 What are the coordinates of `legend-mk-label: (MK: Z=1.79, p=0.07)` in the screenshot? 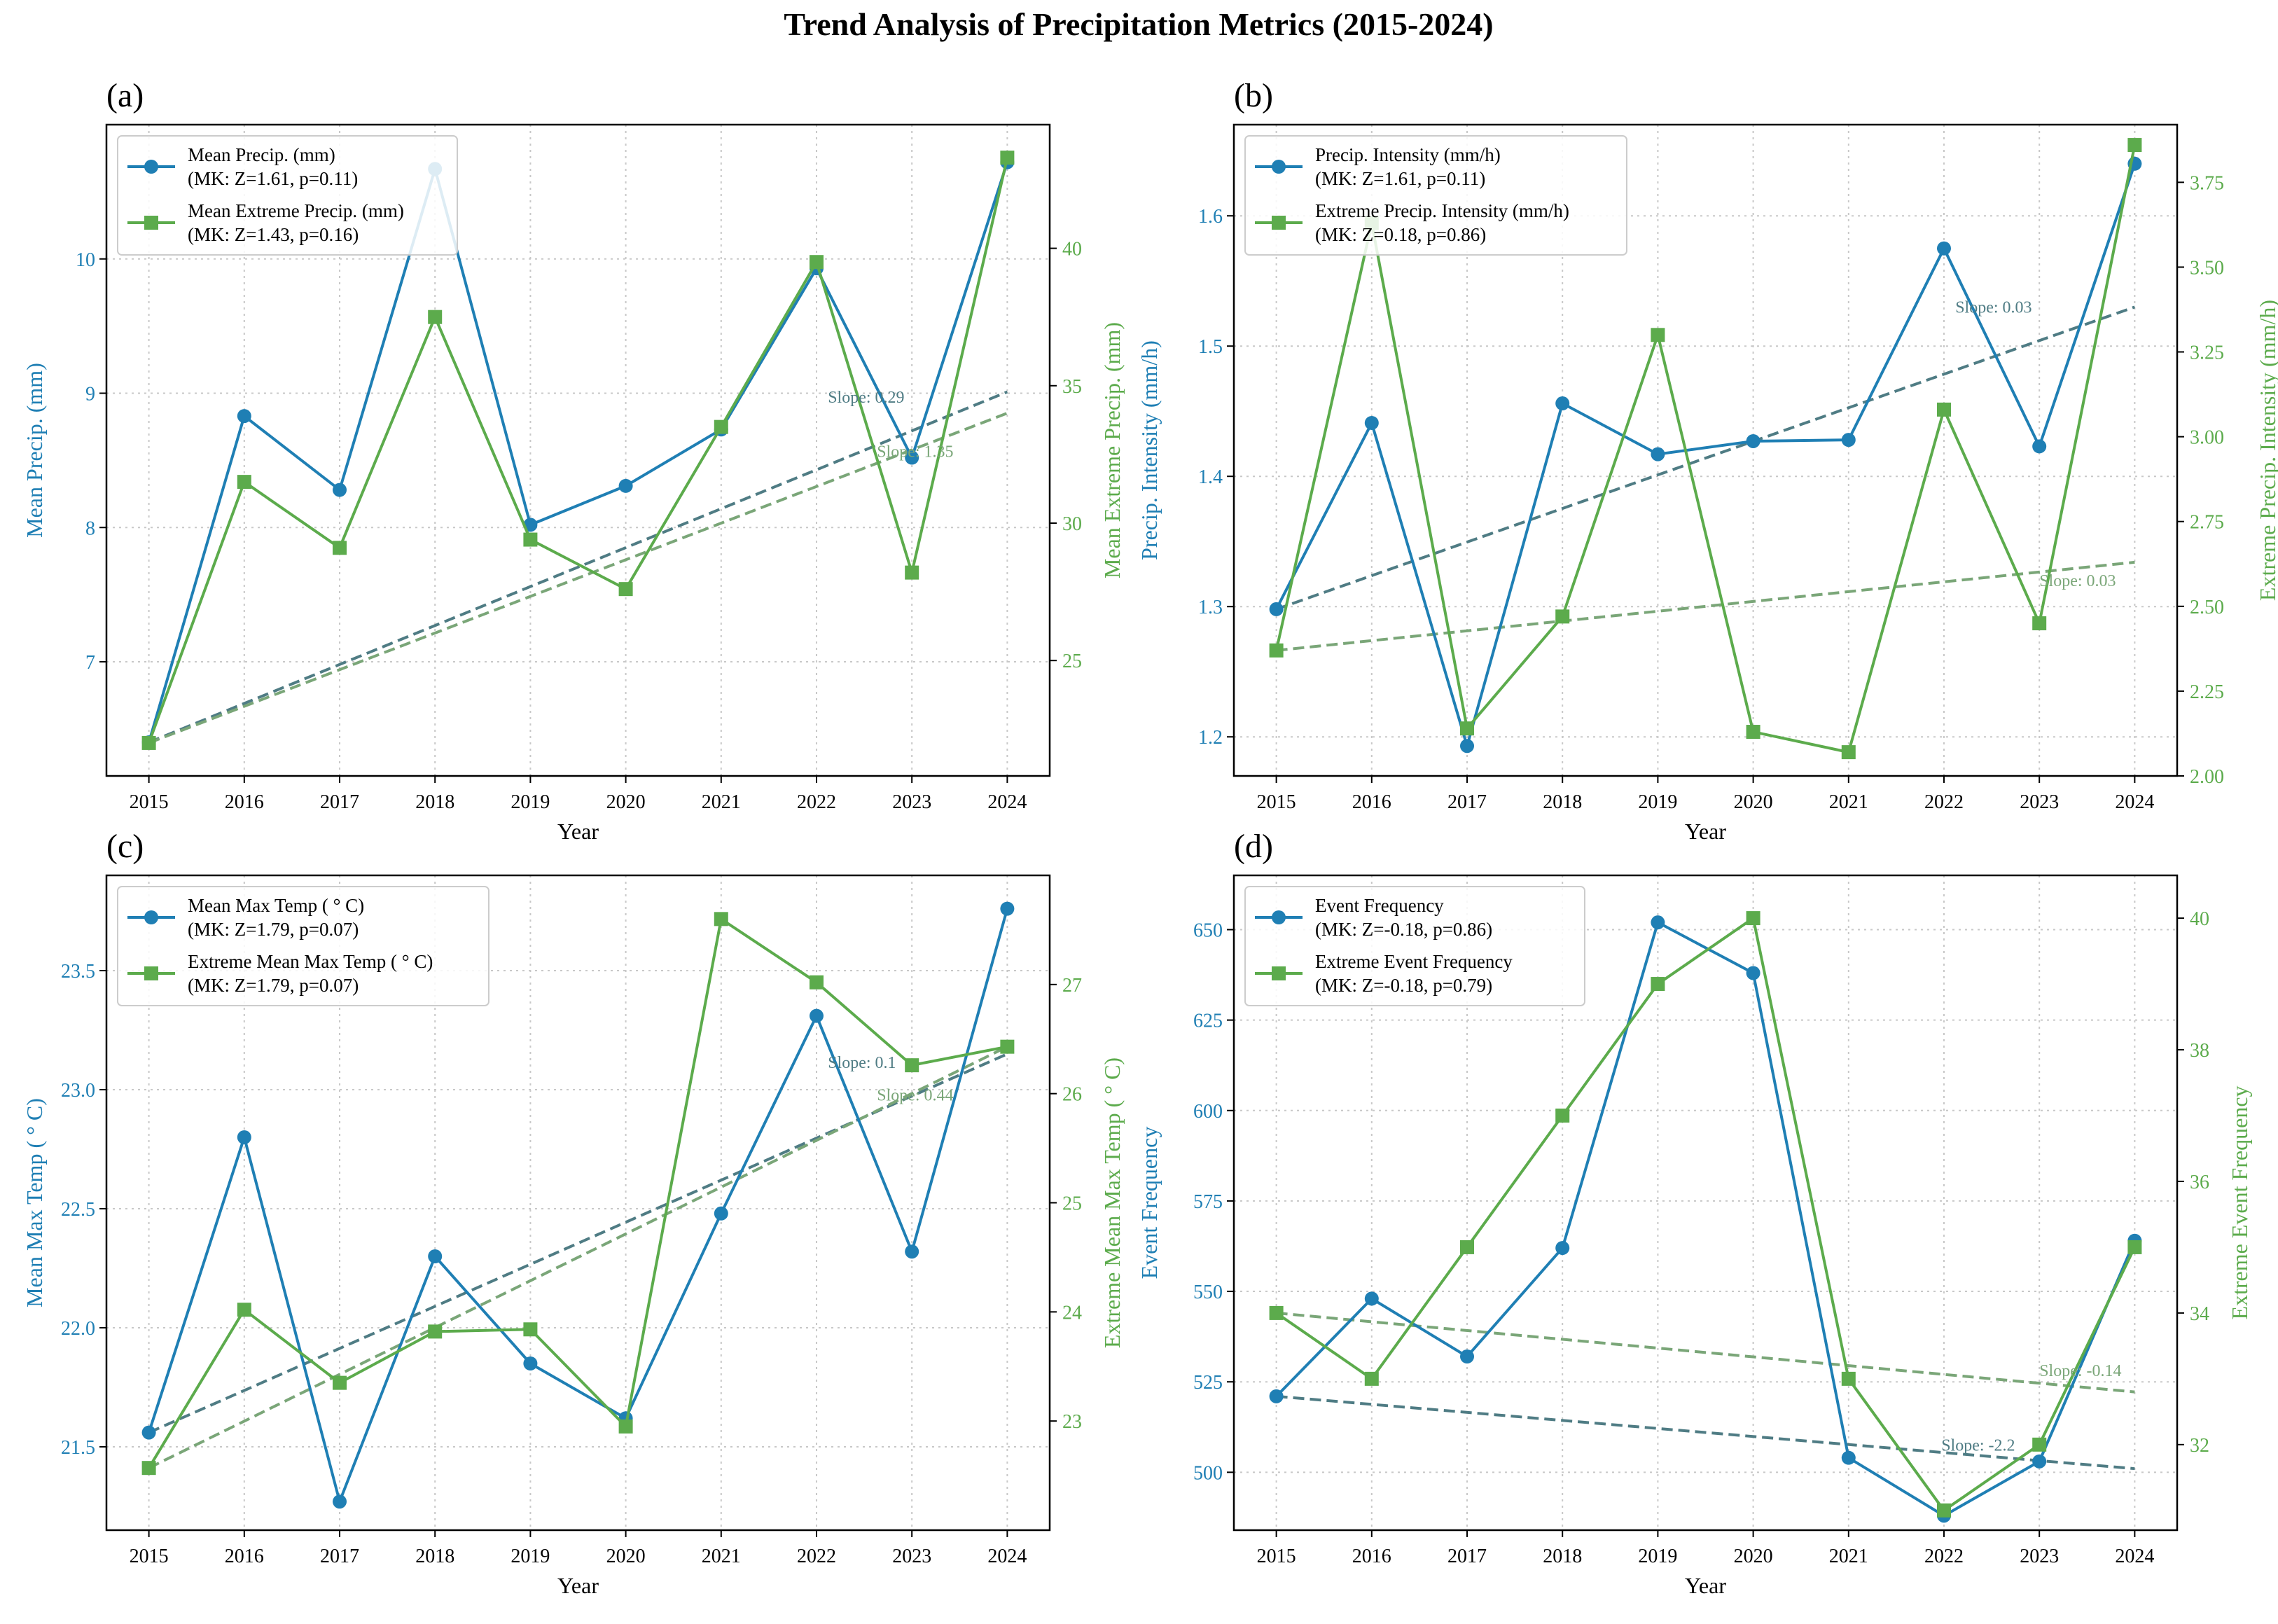 It's located at (273, 985).